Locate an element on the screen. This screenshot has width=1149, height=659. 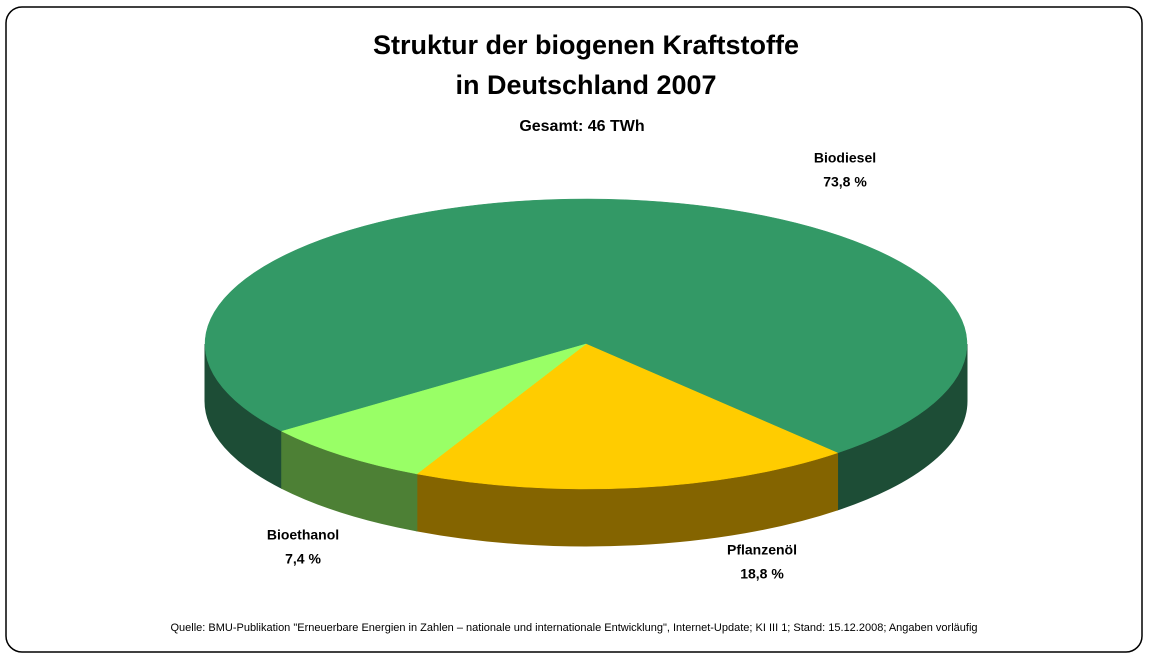
value-label: 18,8 % is located at coordinates (762, 574).